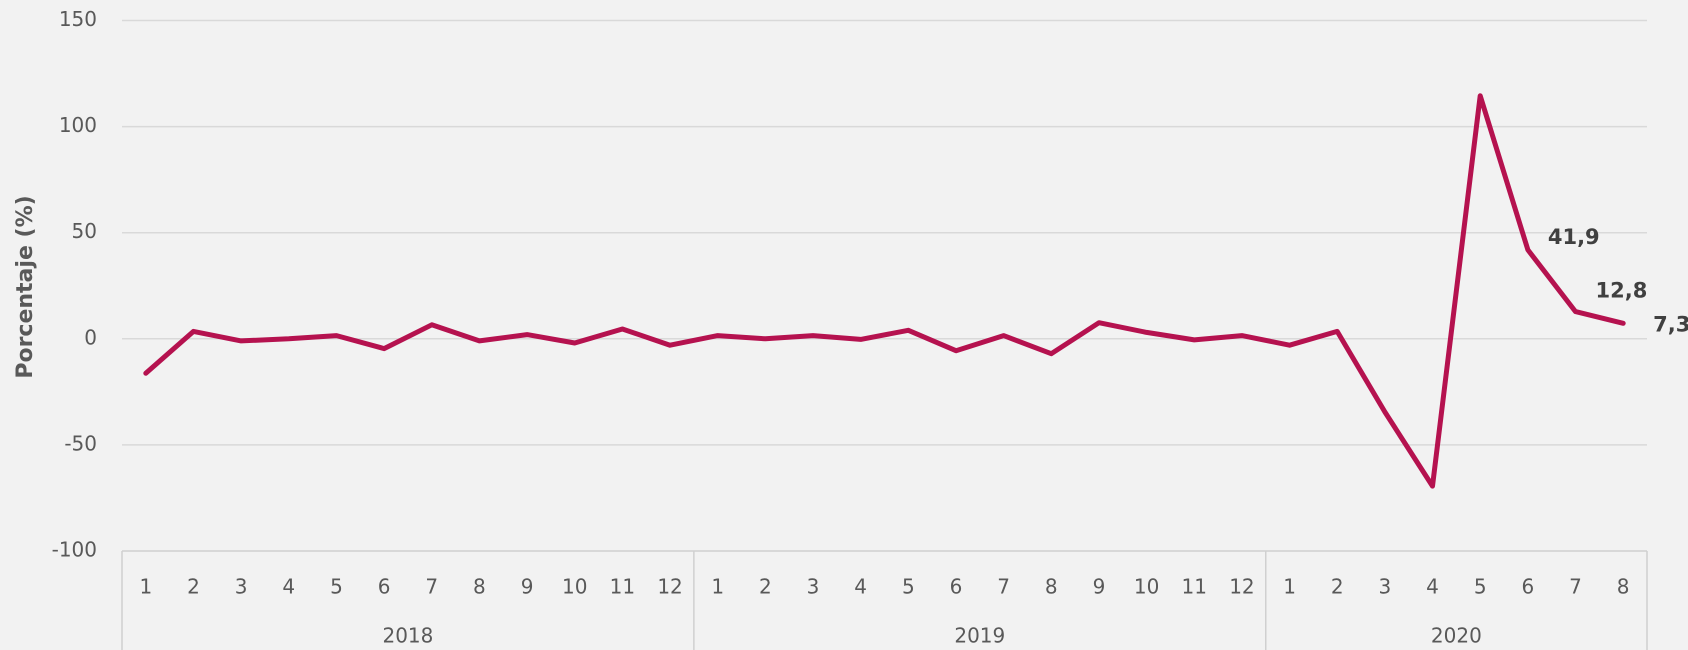 This screenshot has width=1688, height=650. What do you see at coordinates (74, 550) in the screenshot?
I see `y-tick-label: -100` at bounding box center [74, 550].